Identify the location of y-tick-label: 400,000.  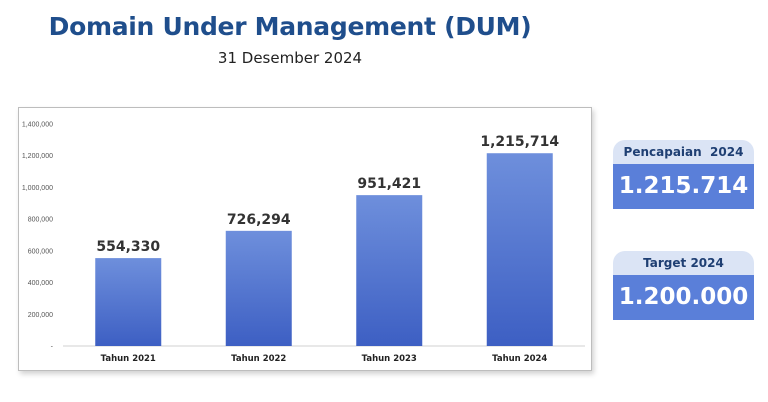
(40, 283).